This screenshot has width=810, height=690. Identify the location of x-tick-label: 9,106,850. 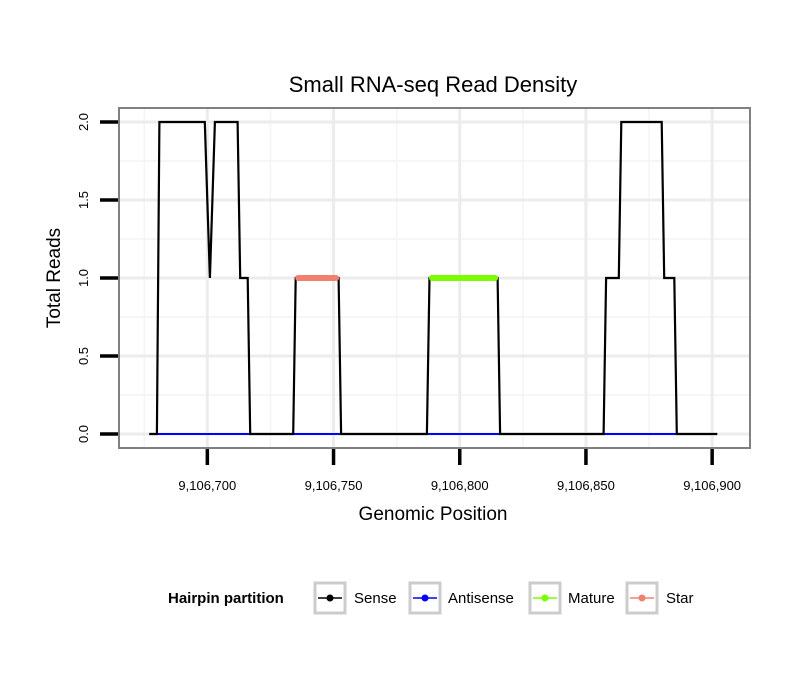
(586, 485).